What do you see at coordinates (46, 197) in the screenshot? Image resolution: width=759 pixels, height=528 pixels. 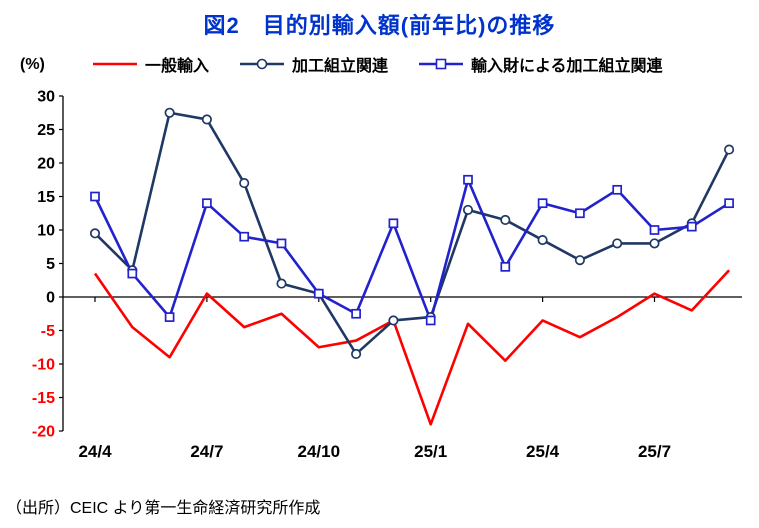 I see `y-tick-label: 15` at bounding box center [46, 197].